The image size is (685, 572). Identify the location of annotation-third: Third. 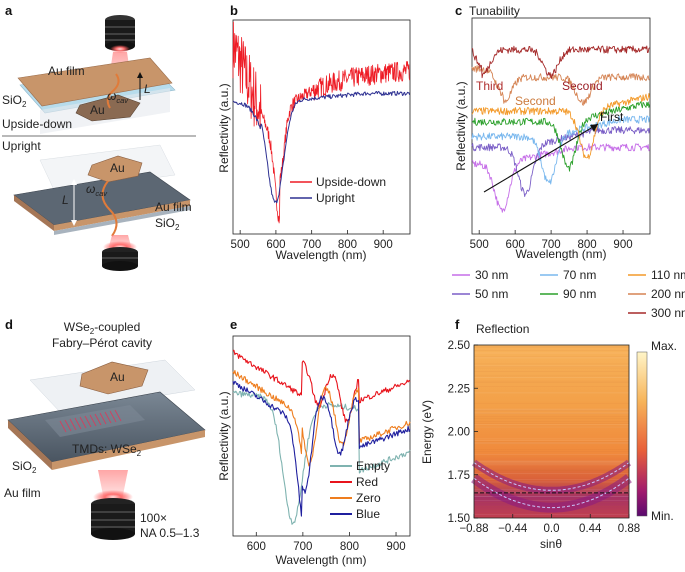
(489, 86).